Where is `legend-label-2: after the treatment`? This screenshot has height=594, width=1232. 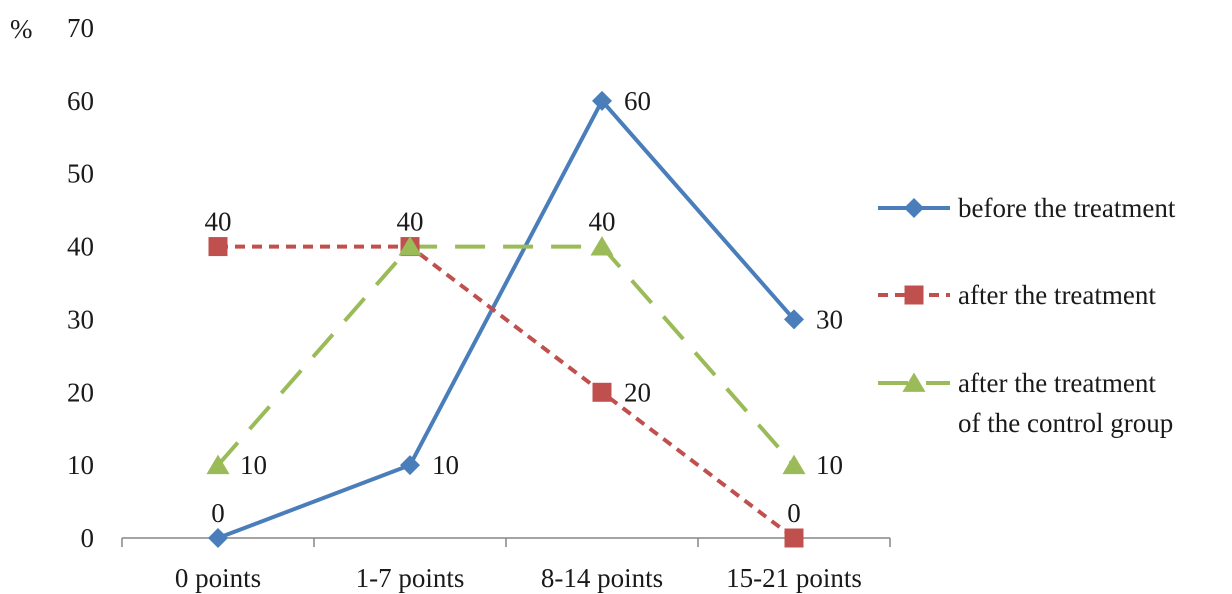
legend-label-2: after the treatment is located at coordinates (1057, 295).